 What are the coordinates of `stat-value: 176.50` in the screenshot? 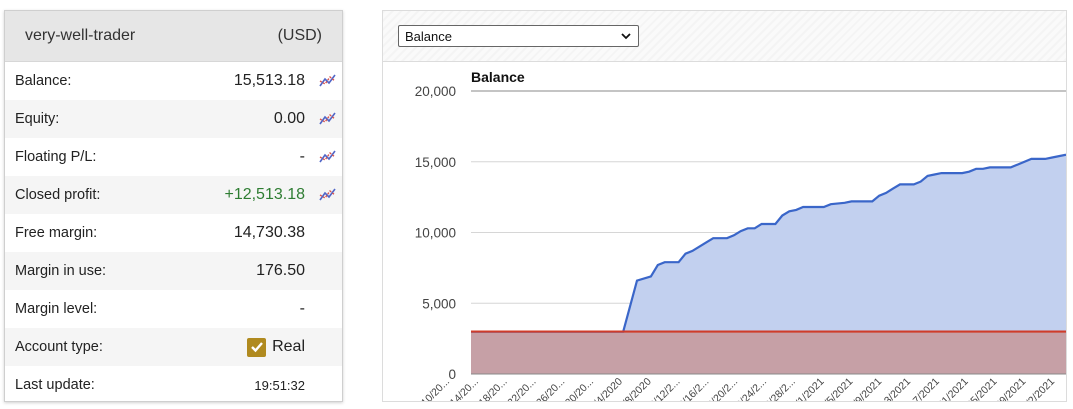 It's located at (280, 270).